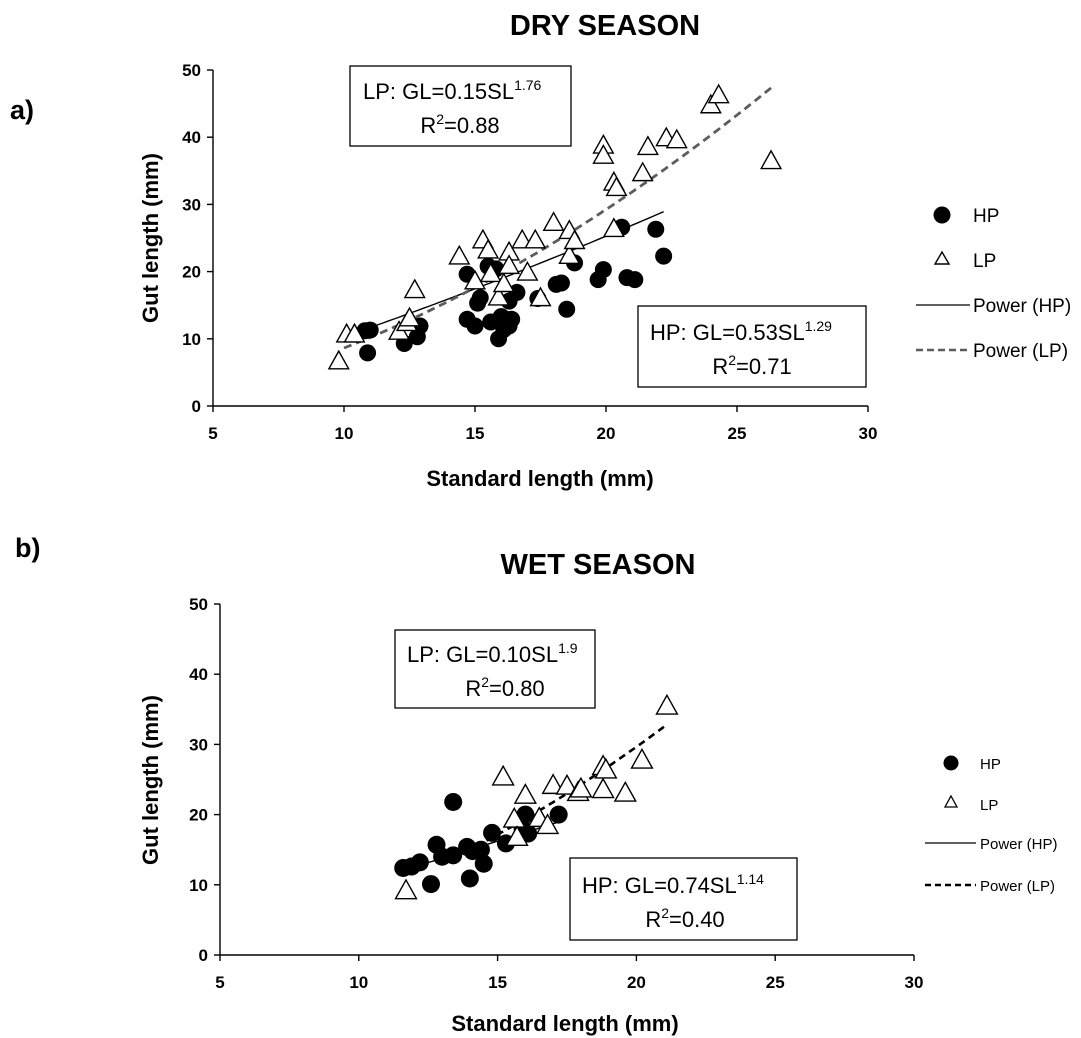  I want to click on r2-text: R2=0.40, so click(684, 918).